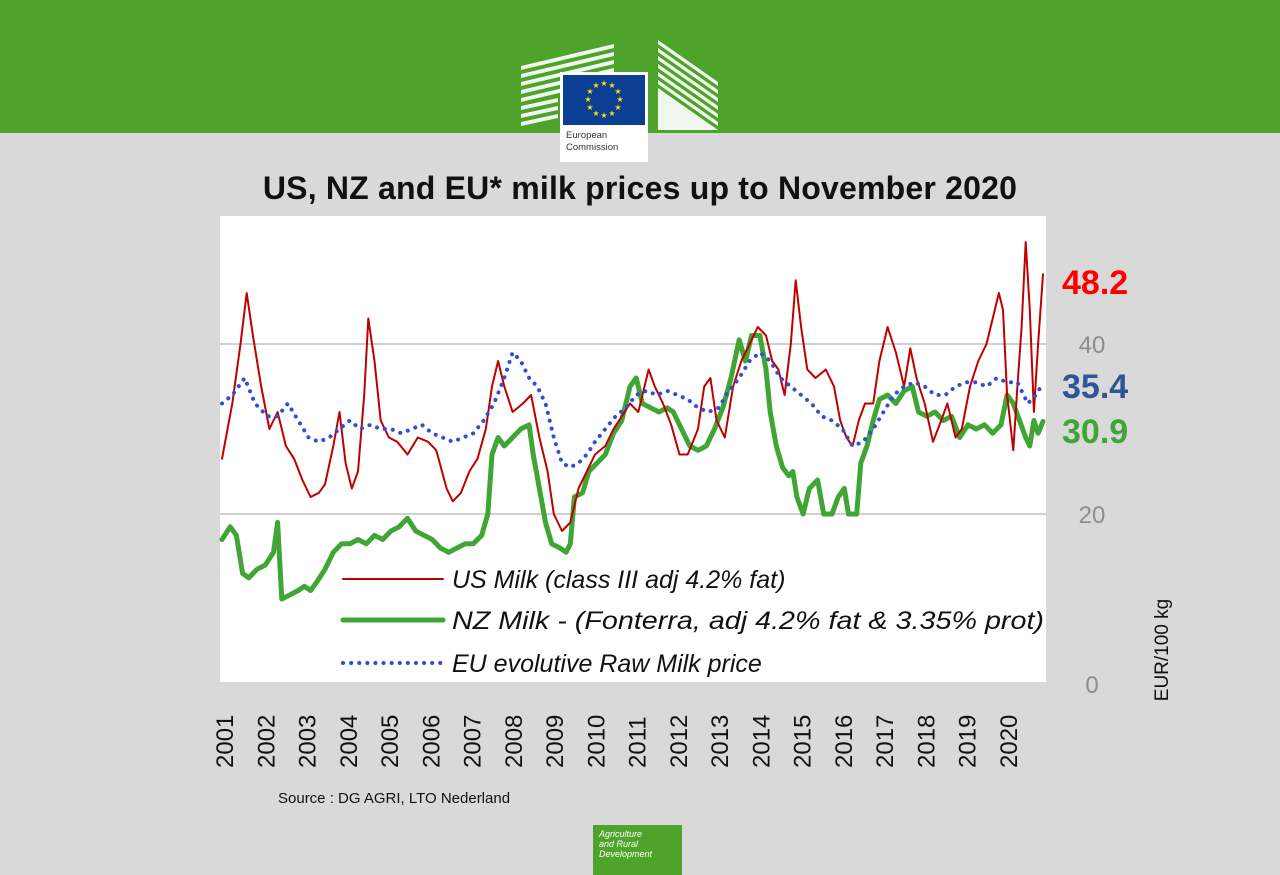  Describe the element at coordinates (968, 741) in the screenshot. I see `x-tick-label: 2019` at that location.